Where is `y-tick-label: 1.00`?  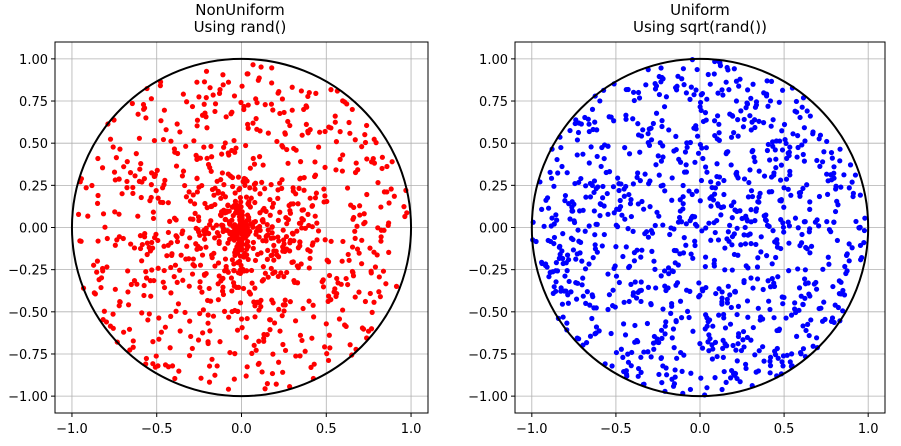
y-tick-label: 1.00 is located at coordinates (33, 60).